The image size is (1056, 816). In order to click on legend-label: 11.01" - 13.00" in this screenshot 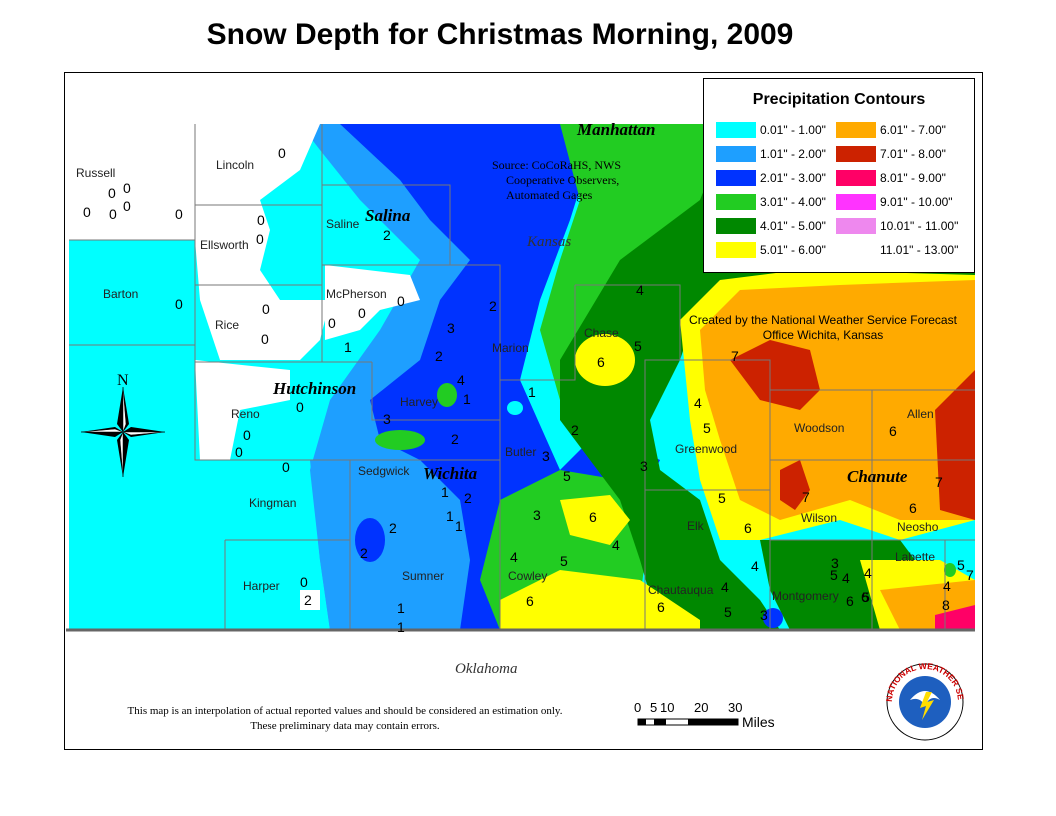, I will do `click(919, 250)`.